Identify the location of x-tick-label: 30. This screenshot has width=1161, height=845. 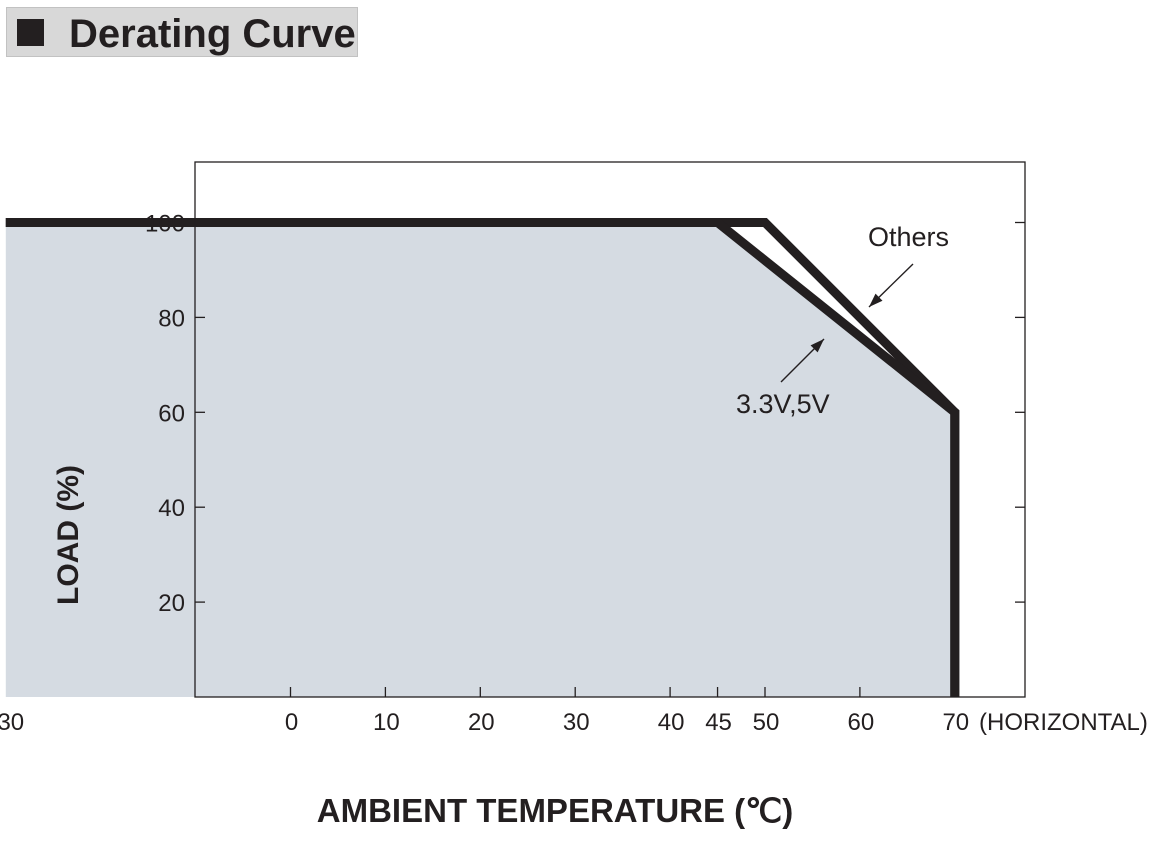
(576, 722).